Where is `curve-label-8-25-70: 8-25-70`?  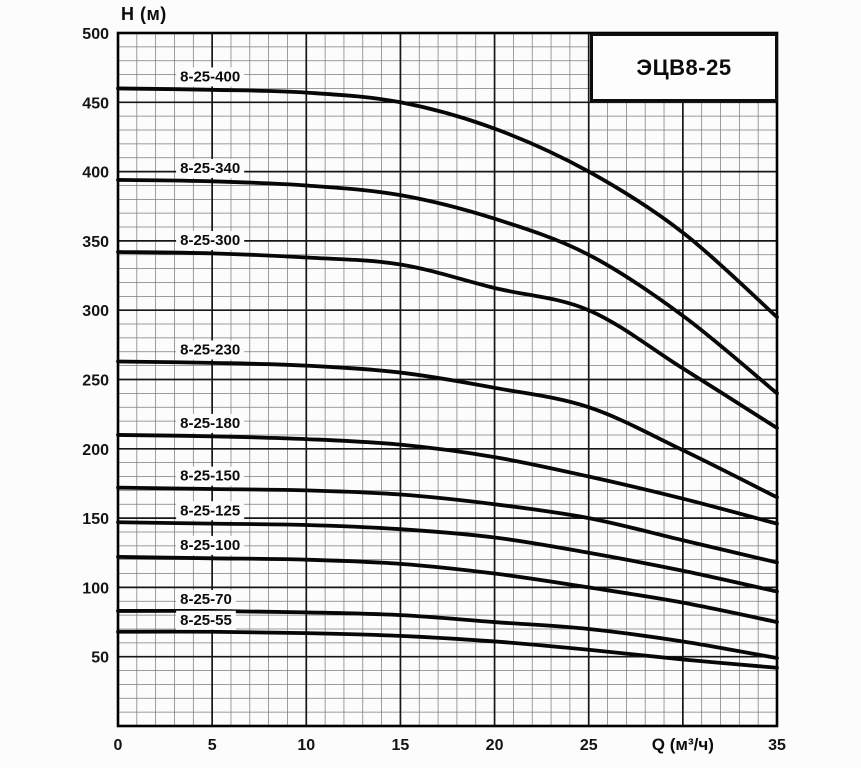 curve-label-8-25-70: 8-25-70 is located at coordinates (206, 599).